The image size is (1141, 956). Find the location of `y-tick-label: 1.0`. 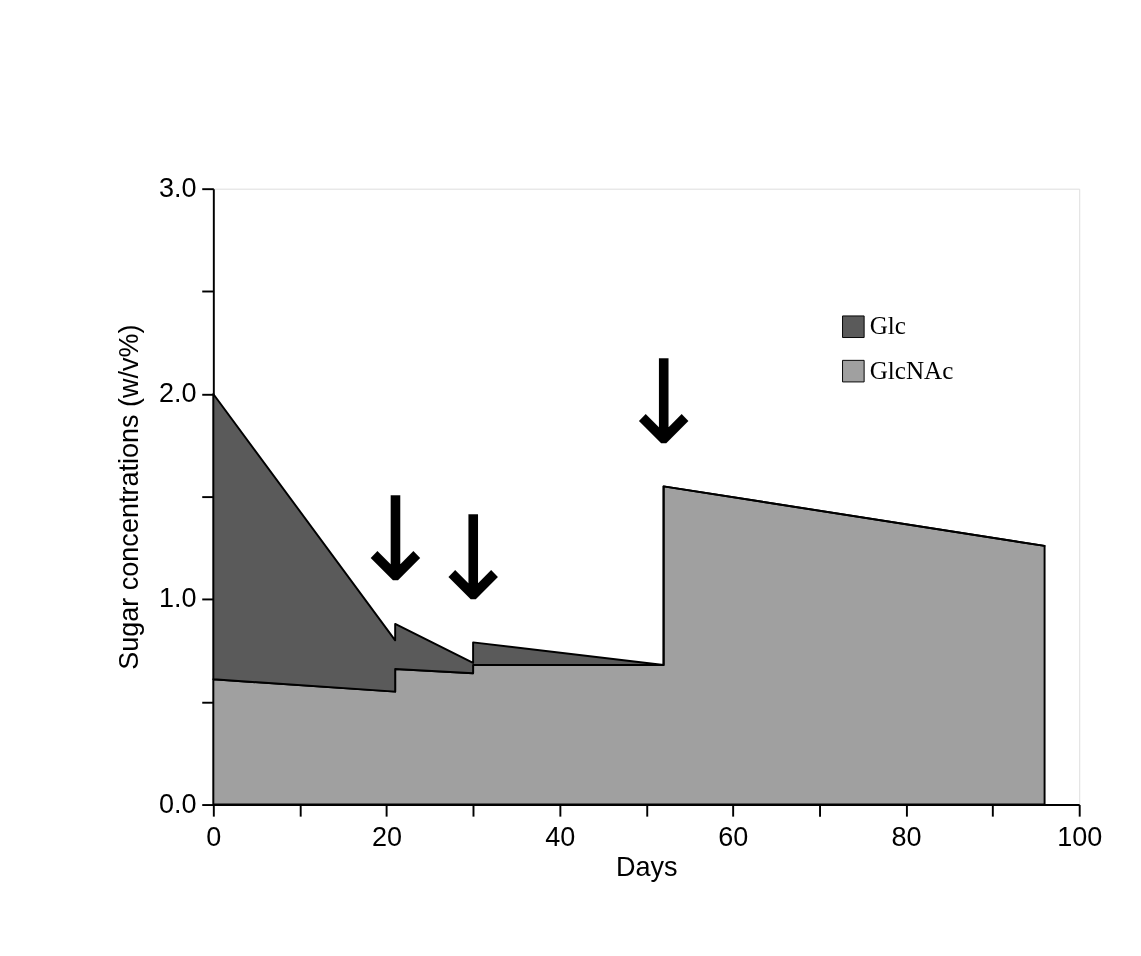

y-tick-label: 1.0 is located at coordinates (177, 598).